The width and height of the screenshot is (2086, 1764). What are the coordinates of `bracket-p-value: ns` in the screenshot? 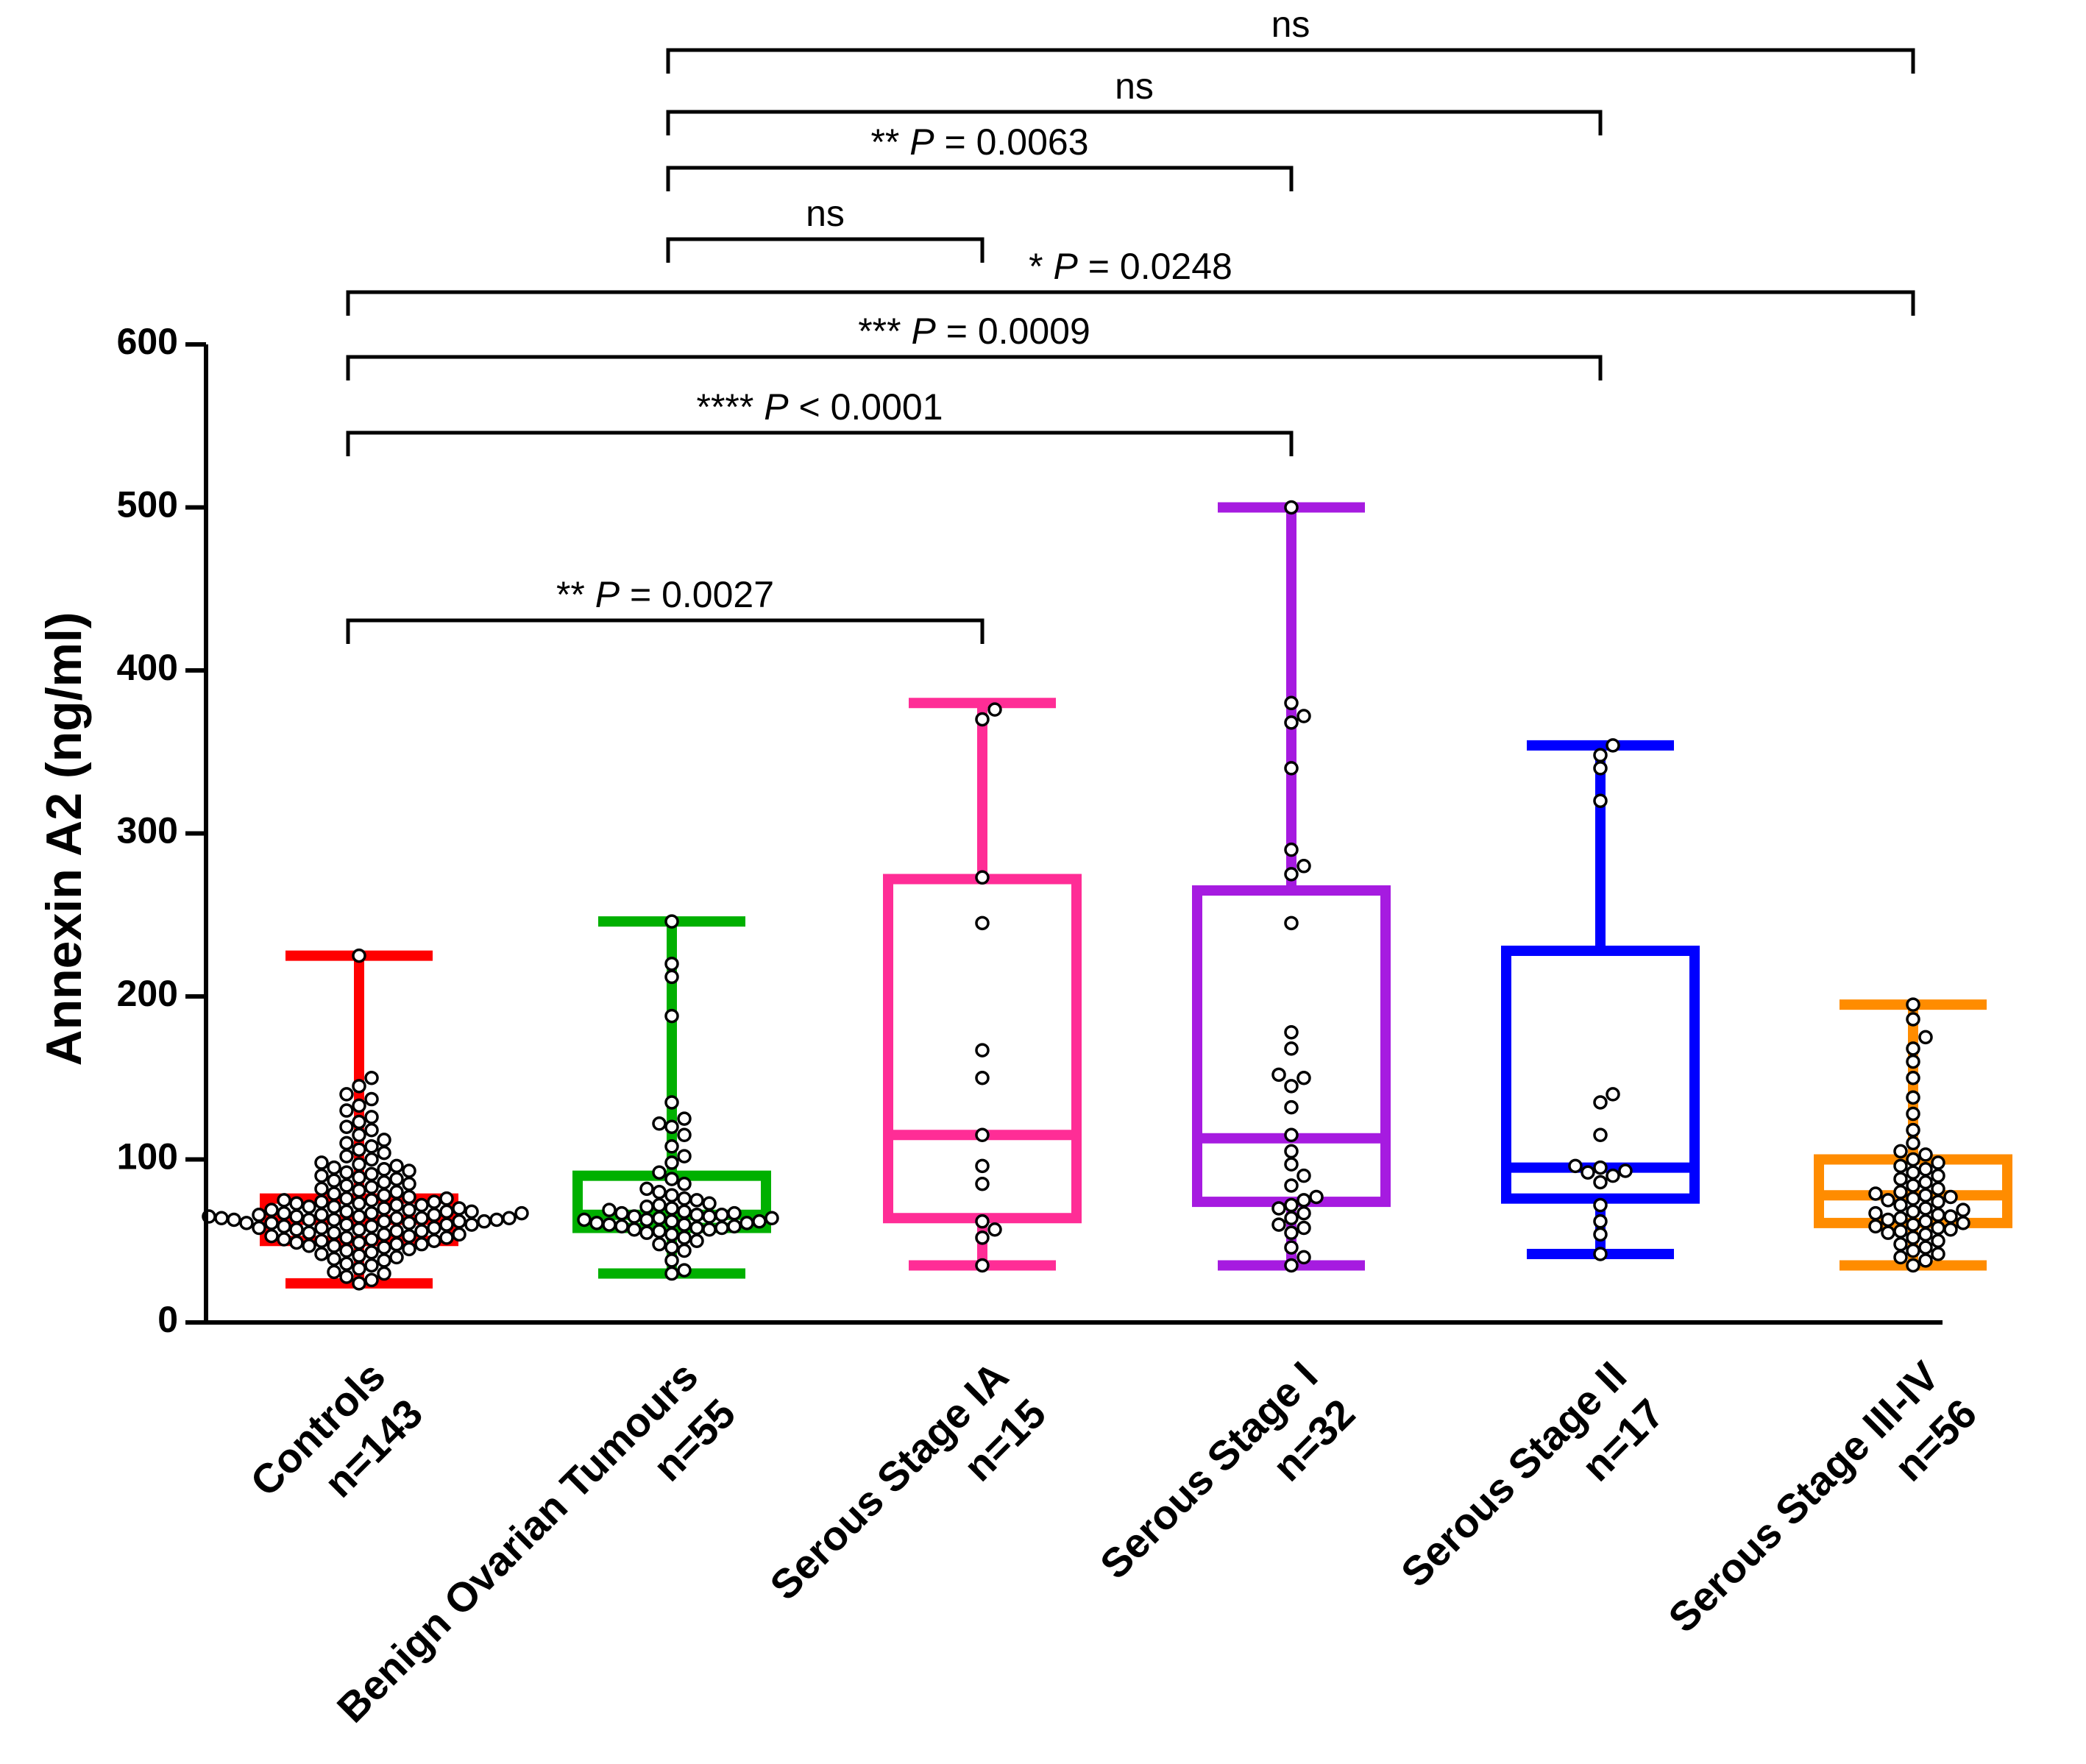 It's located at (826, 213).